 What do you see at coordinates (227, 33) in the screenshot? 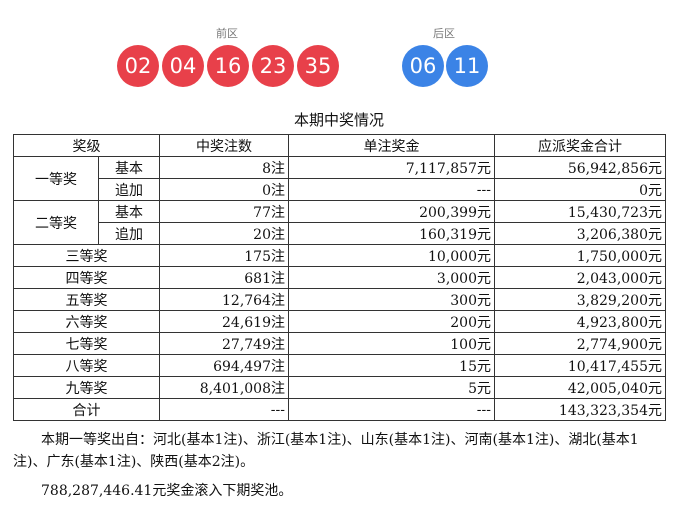
I see `front-zone-label: 前区` at bounding box center [227, 33].